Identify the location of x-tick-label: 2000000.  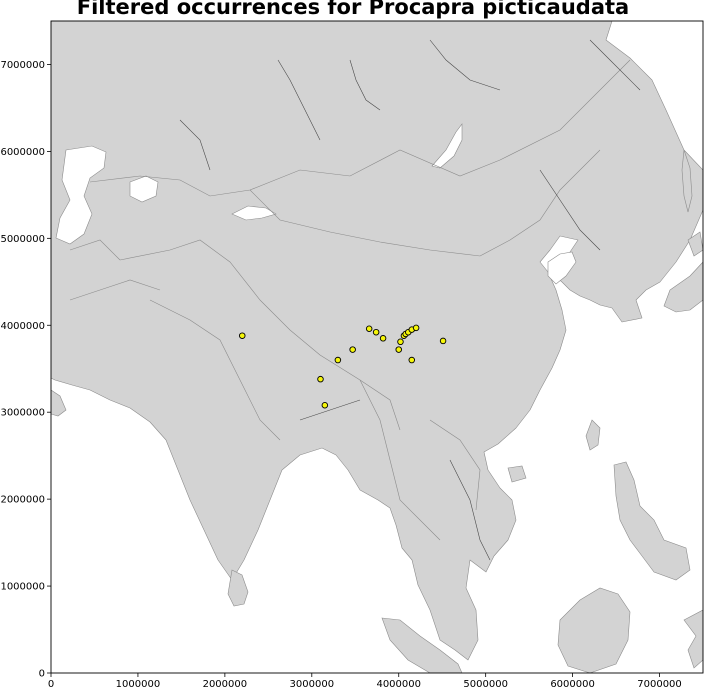
(225, 684).